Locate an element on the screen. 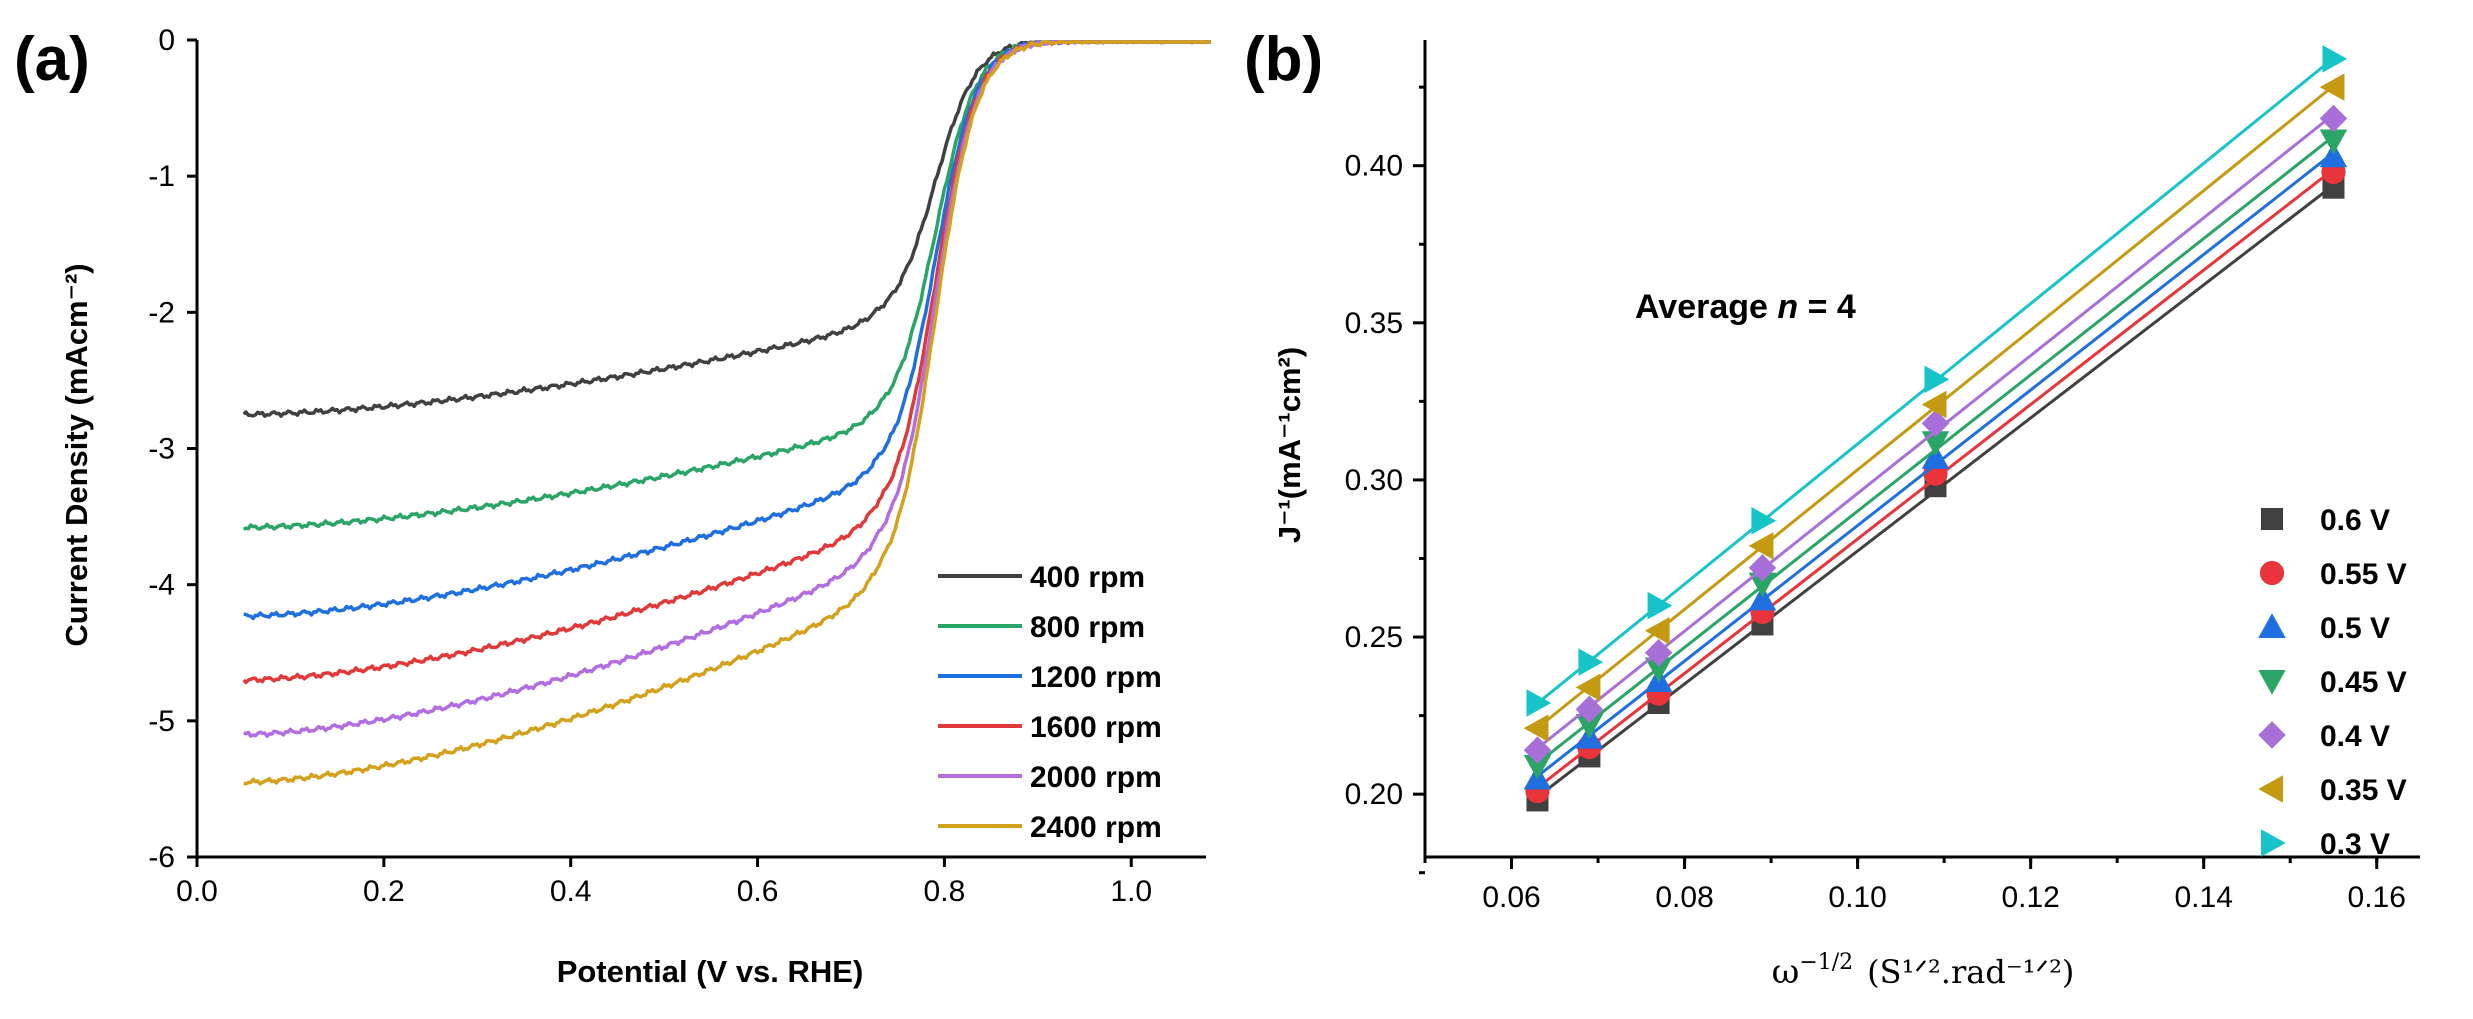  chart-b-x-tick-label: 0.14 is located at coordinates (2204, 897).